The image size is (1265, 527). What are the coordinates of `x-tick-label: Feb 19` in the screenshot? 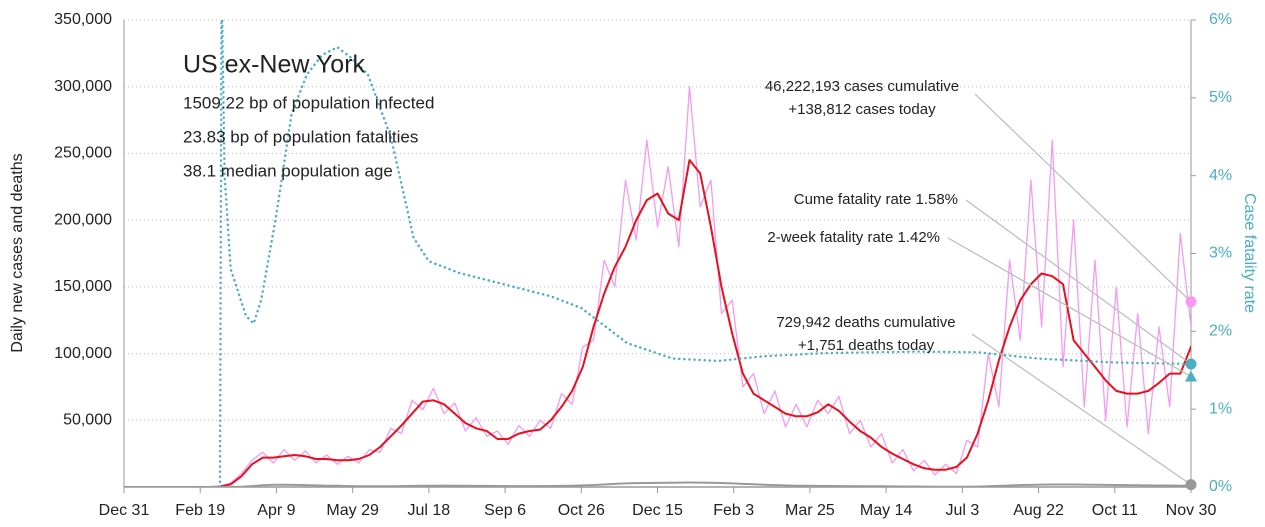 It's located at (200, 510).